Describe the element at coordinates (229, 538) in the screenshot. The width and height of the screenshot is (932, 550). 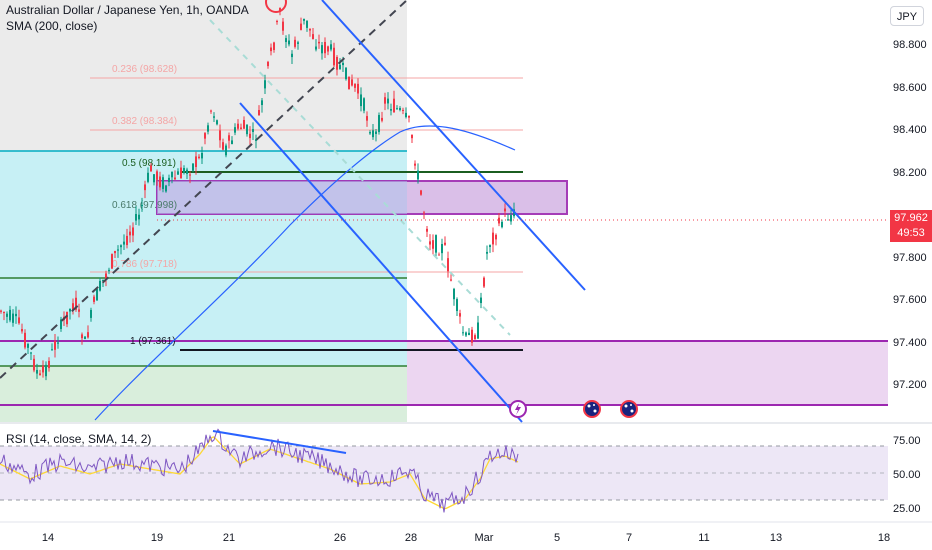
I see `time-axis-label: 21` at that location.